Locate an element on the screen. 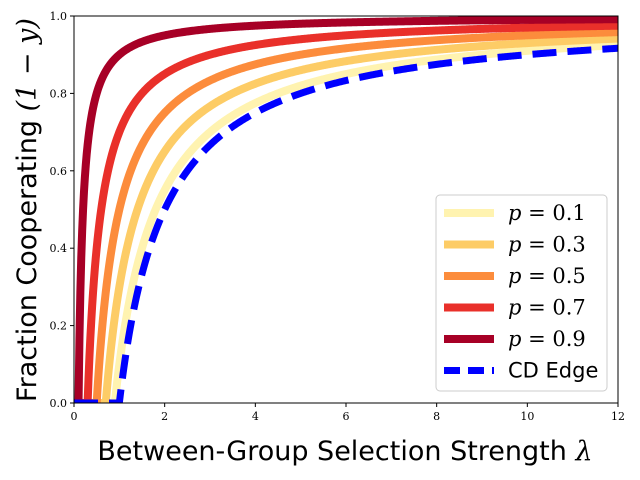 The width and height of the screenshot is (640, 480). y-tick-label: 0.0 is located at coordinates (59, 403).